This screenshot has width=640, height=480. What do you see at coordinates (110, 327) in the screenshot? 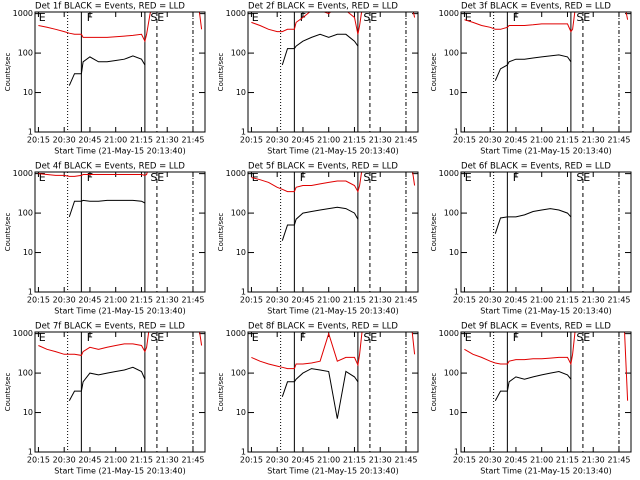
I see `chart-title: Det 7f BLACK = Events, RED = LLD` at bounding box center [110, 327].